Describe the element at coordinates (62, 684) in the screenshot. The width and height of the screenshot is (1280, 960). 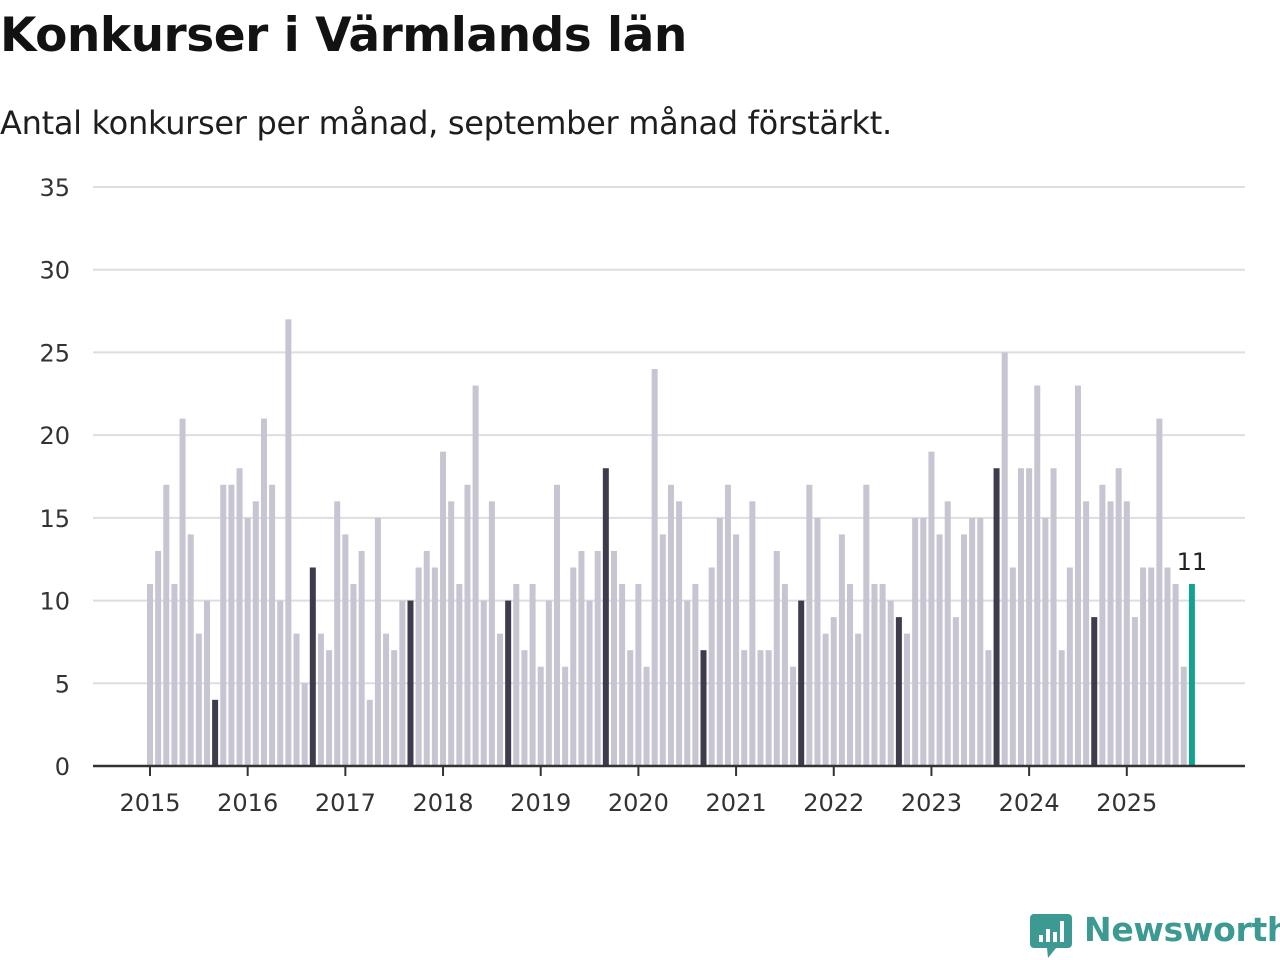
I see `y-tick-label: 5` at that location.